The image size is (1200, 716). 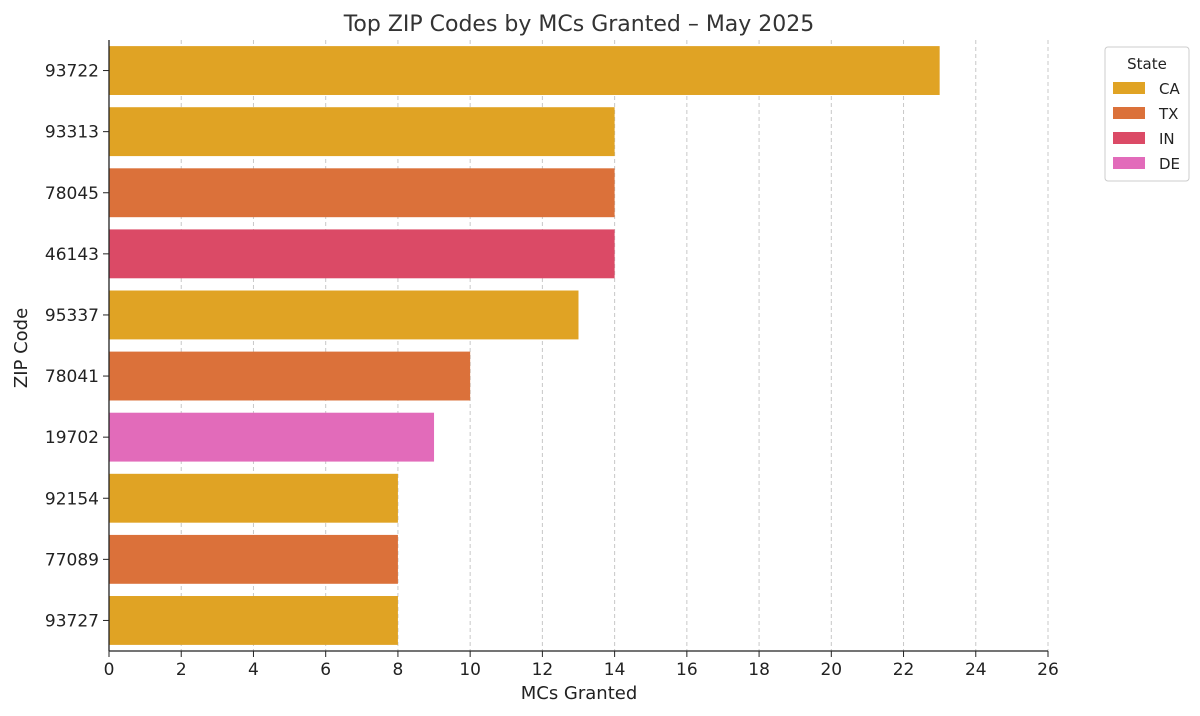 What do you see at coordinates (904, 670) in the screenshot?
I see `x-tick-label: 22` at bounding box center [904, 670].